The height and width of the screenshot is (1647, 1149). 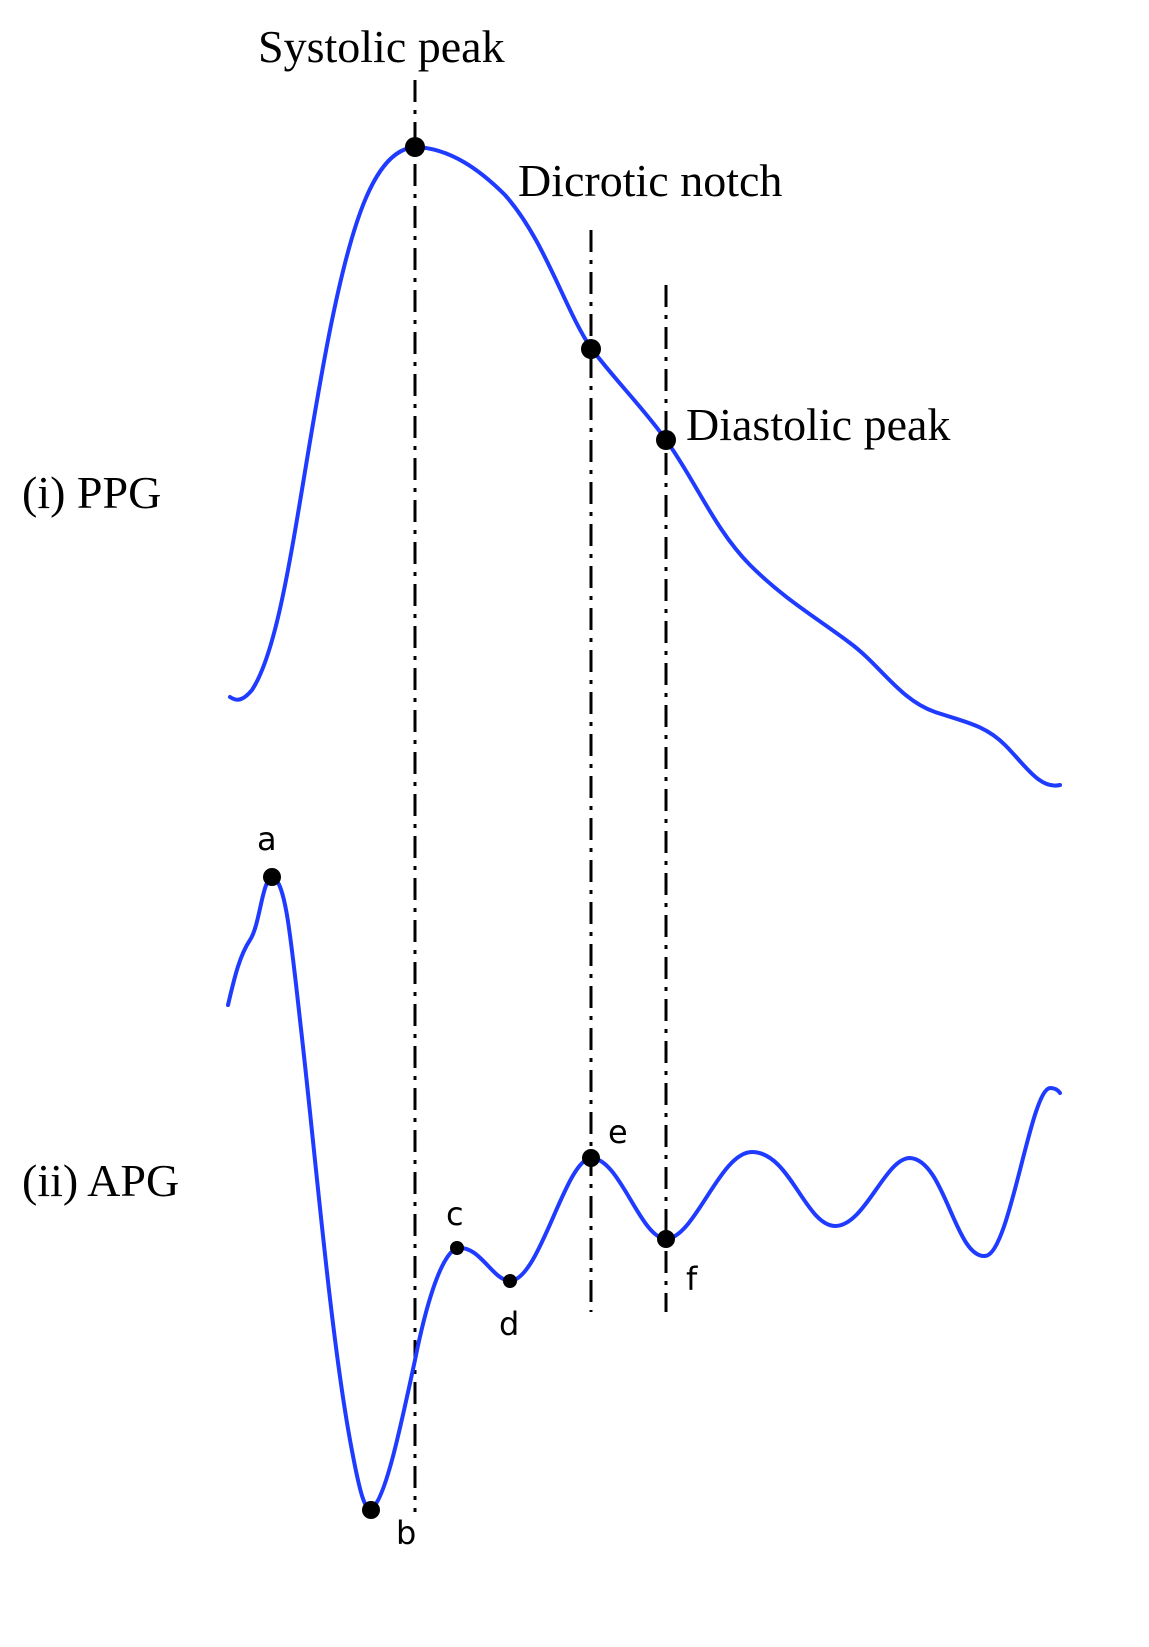 What do you see at coordinates (267, 839) in the screenshot?
I see `point-a-label: a` at bounding box center [267, 839].